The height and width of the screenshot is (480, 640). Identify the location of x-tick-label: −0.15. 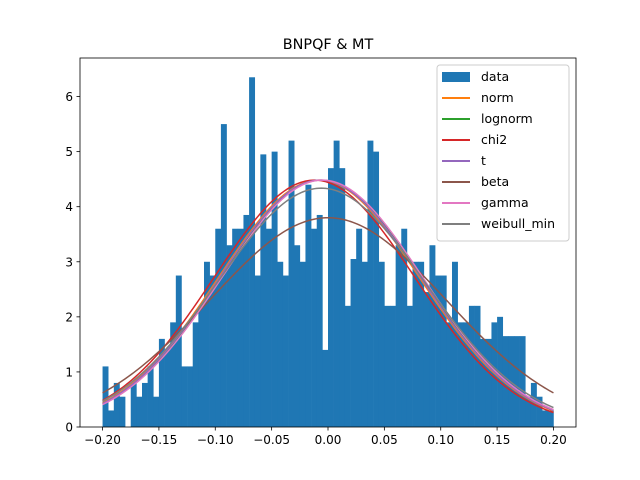
(159, 440).